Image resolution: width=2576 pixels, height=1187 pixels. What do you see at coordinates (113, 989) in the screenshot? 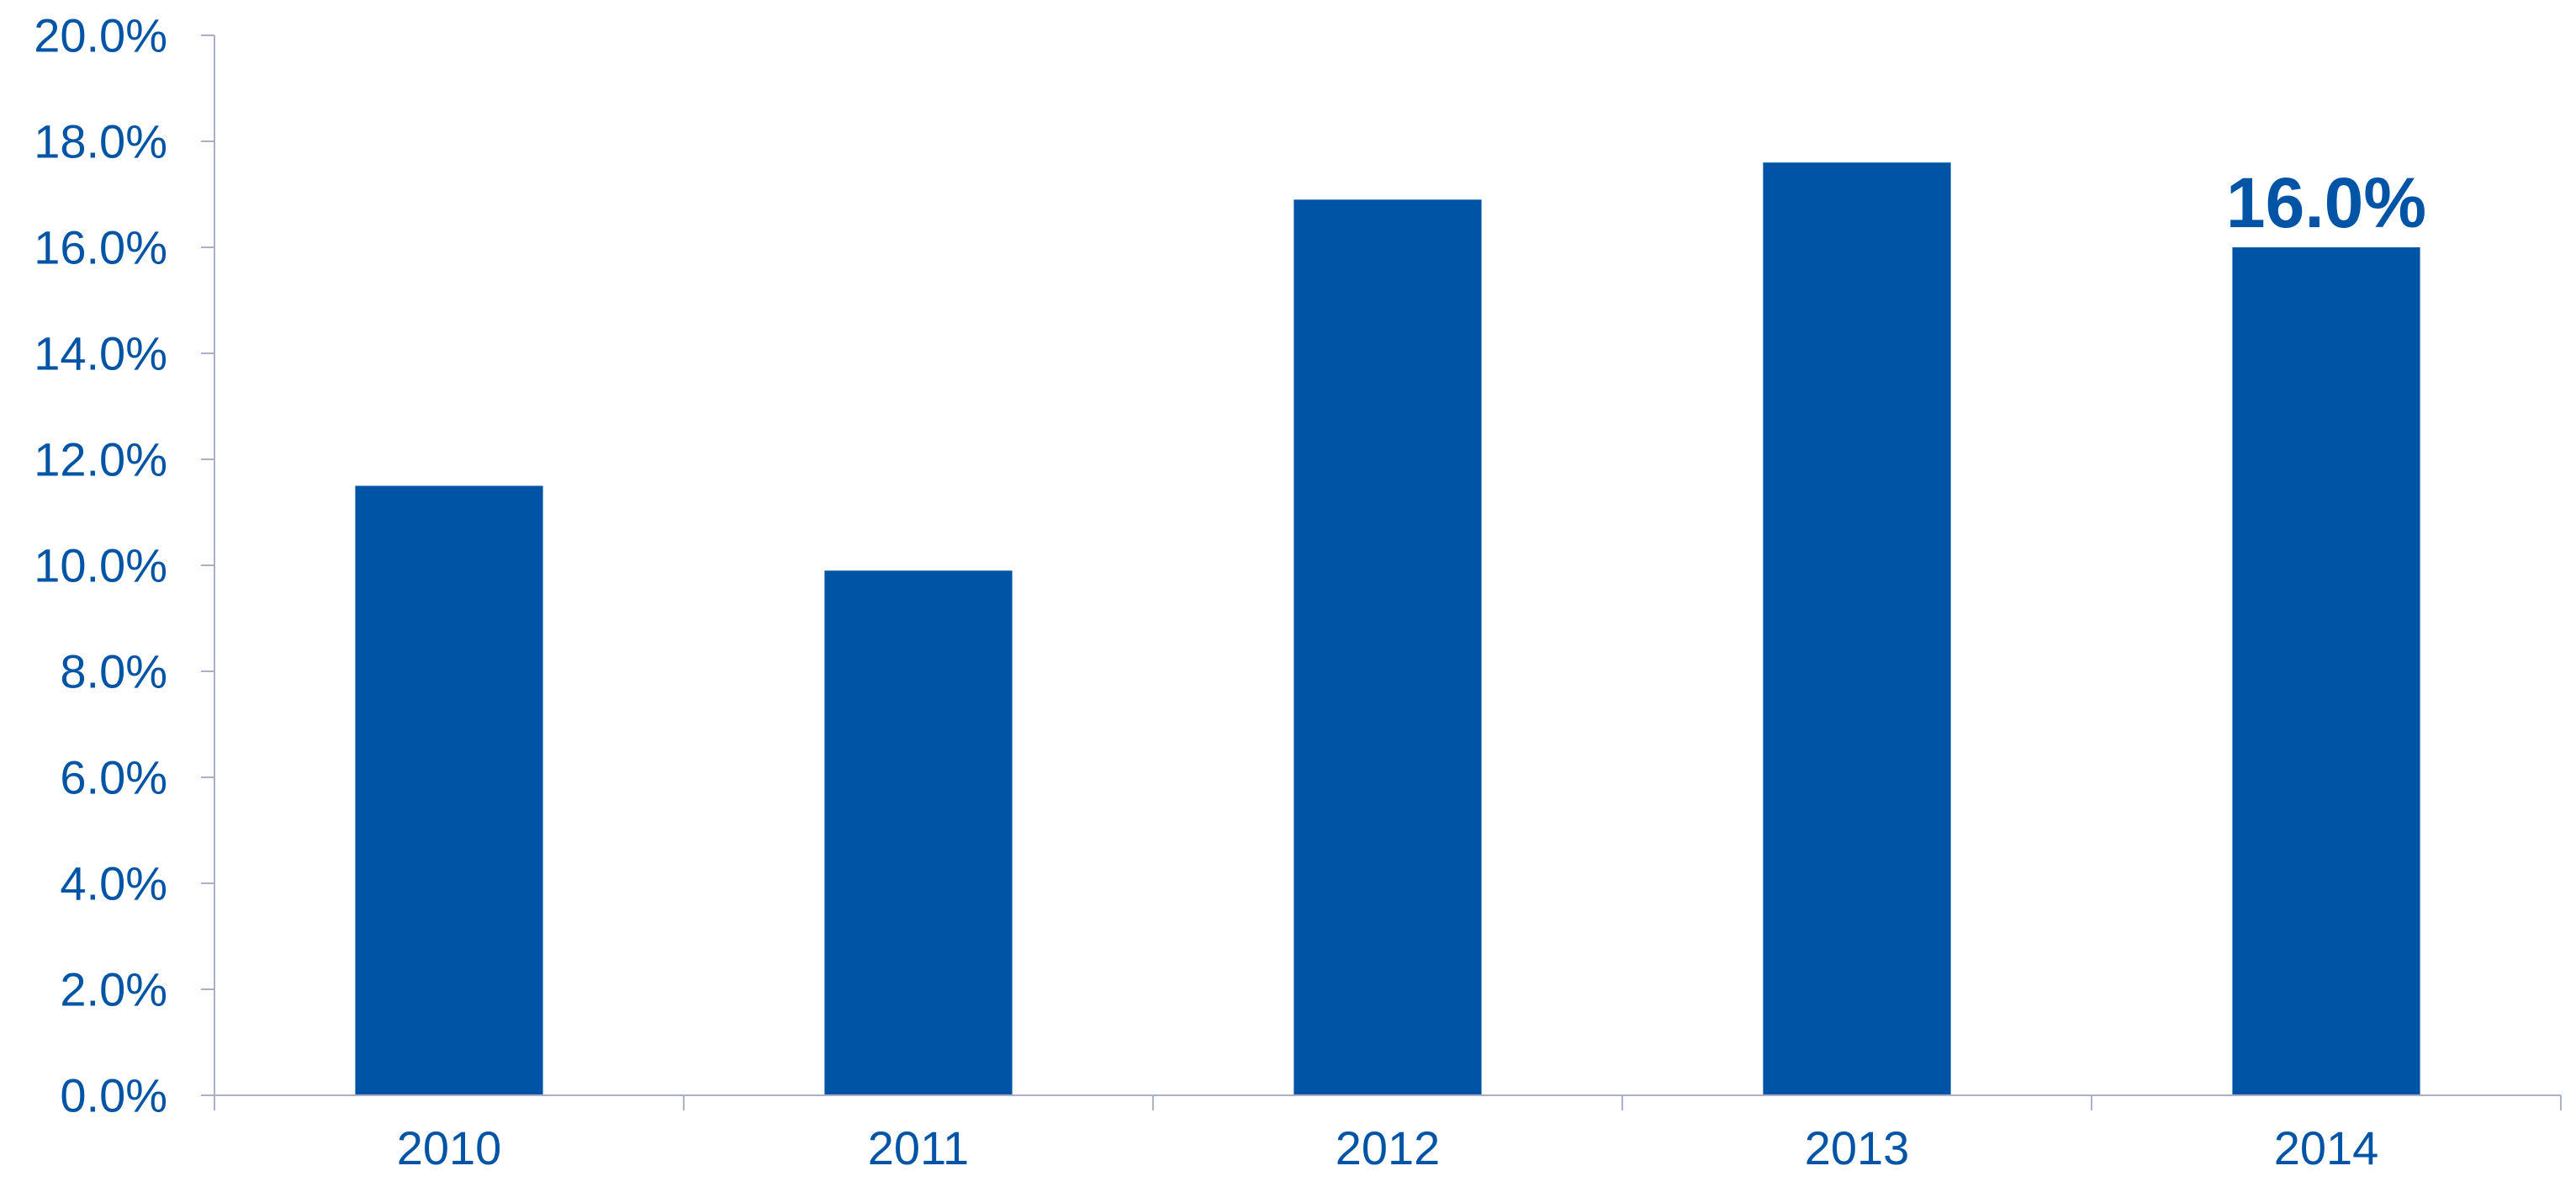
I see `y-tick-label: 2.0%` at bounding box center [113, 989].